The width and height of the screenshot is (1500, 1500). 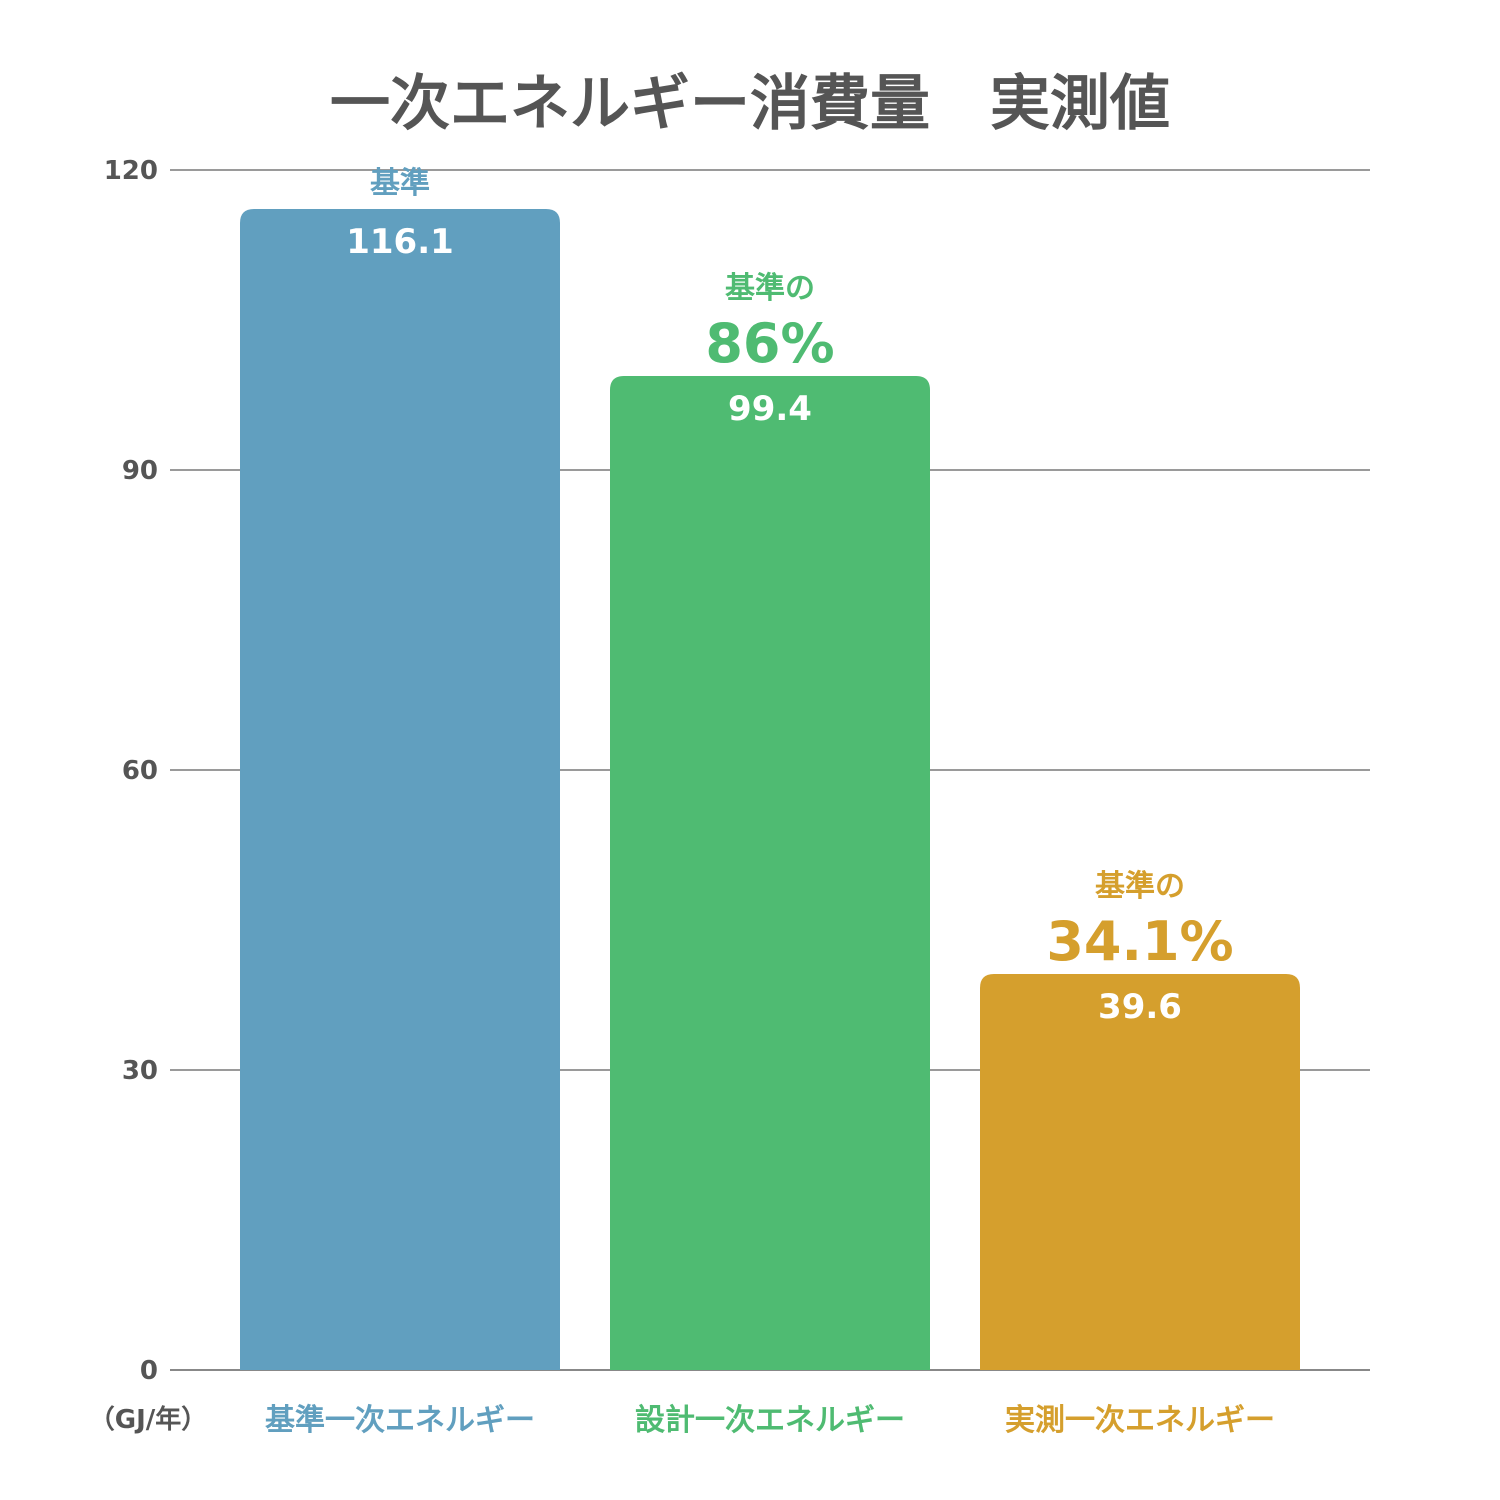 I want to click on y-tick-label: 30, so click(x=140, y=1071).